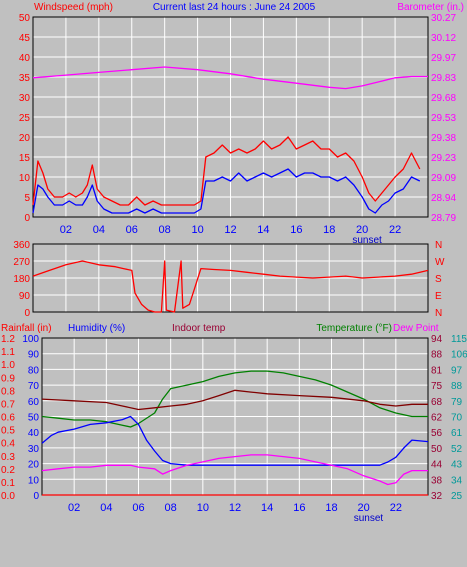 The image size is (467, 567). I want to click on rainfall-tick: 0.2, so click(8, 470).